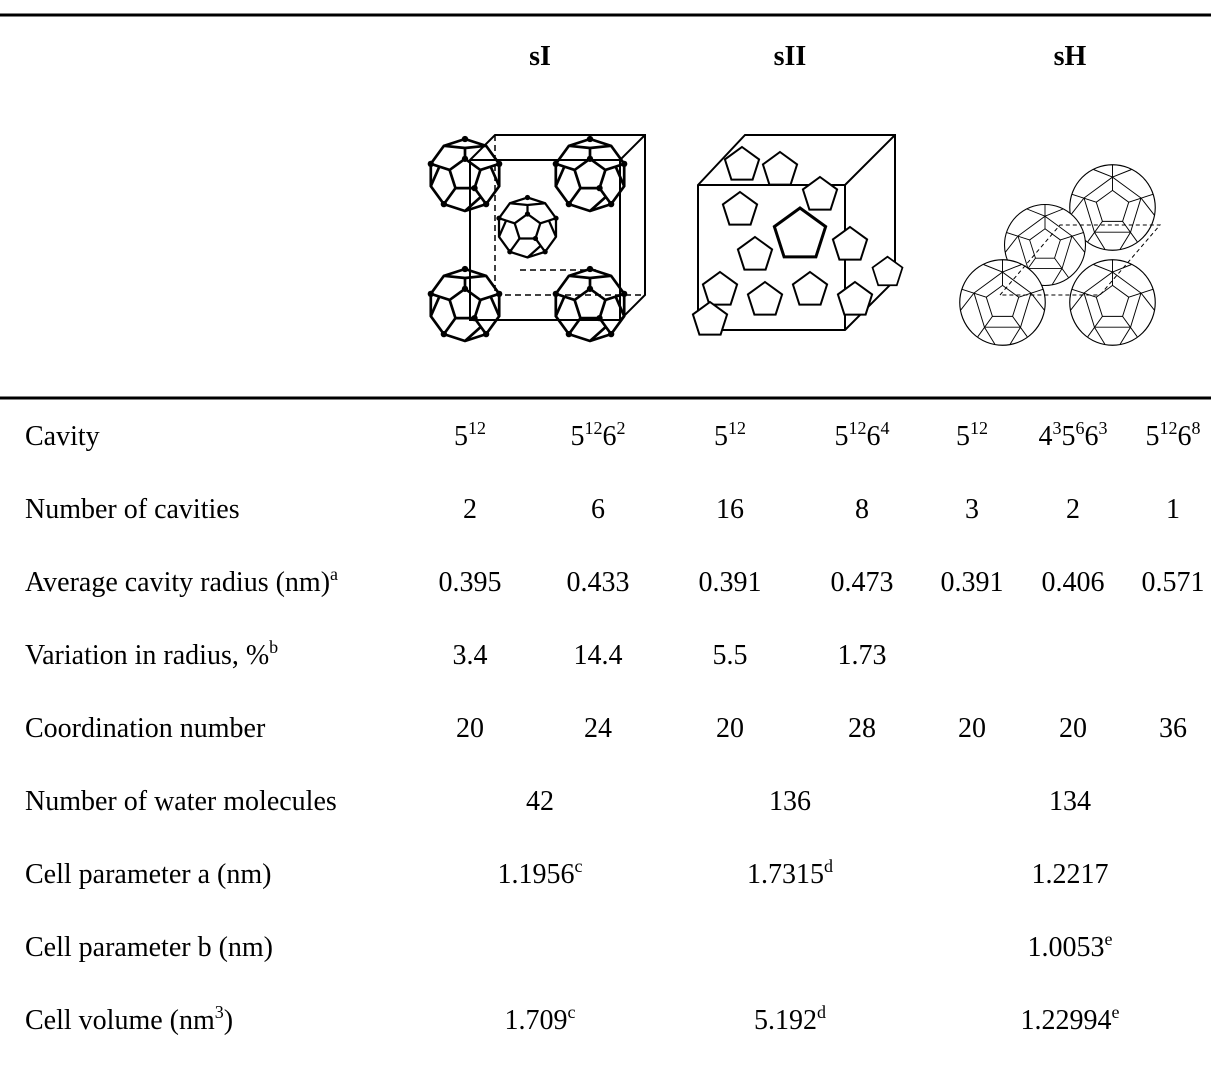  I want to click on cell-value: 1, so click(1173, 509).